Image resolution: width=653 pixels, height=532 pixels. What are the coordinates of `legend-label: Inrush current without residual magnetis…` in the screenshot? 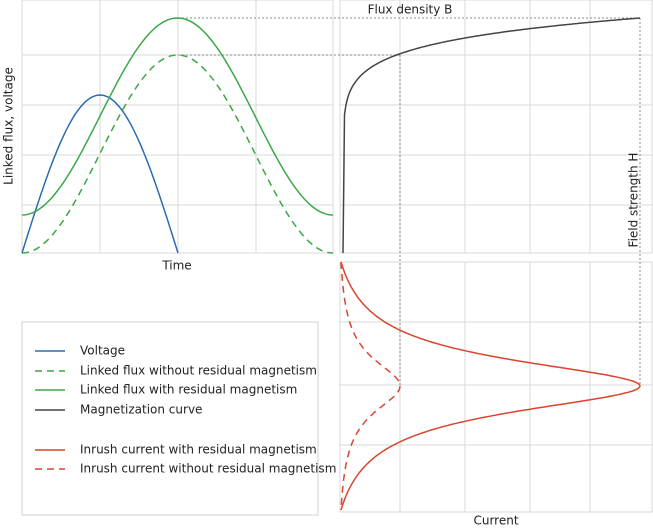 It's located at (208, 469).